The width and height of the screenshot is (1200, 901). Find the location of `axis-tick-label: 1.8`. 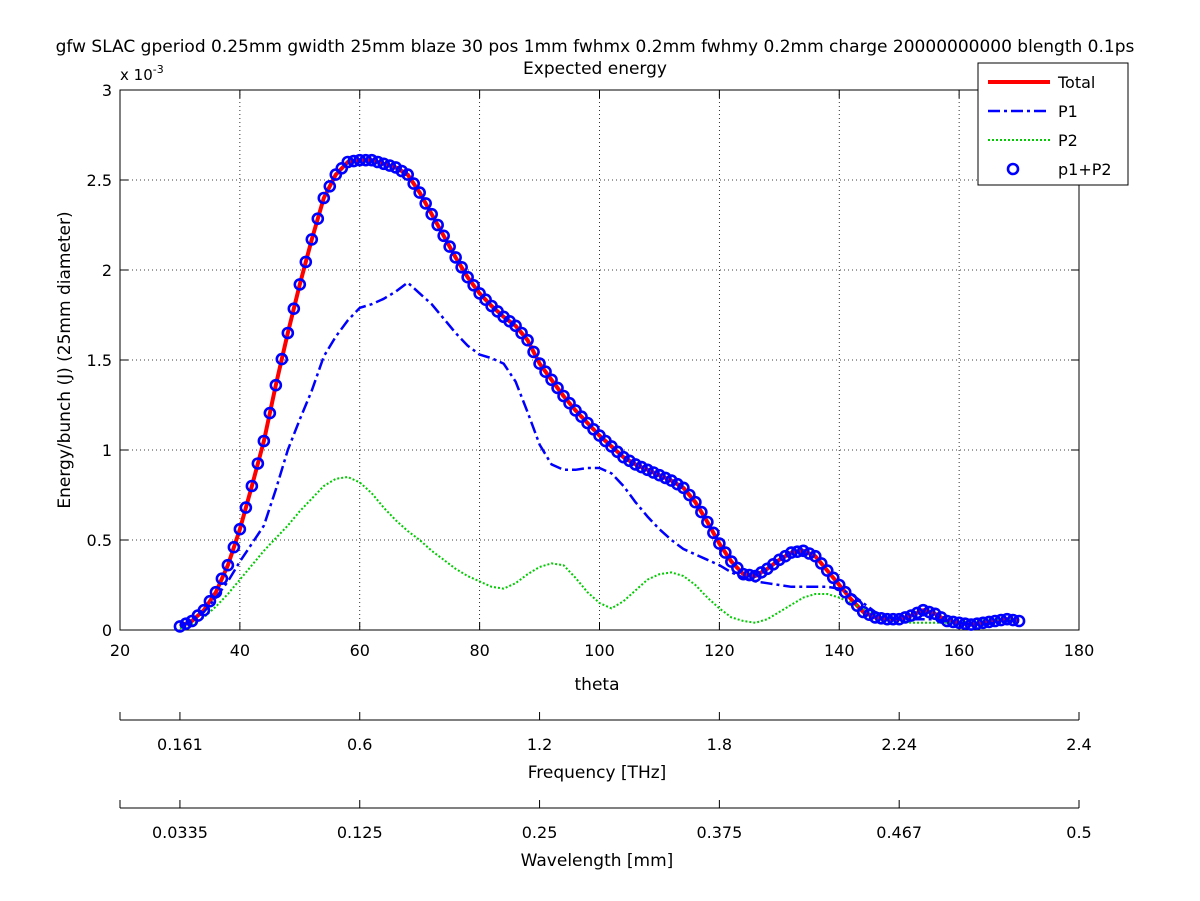

axis-tick-label: 1.8 is located at coordinates (719, 744).